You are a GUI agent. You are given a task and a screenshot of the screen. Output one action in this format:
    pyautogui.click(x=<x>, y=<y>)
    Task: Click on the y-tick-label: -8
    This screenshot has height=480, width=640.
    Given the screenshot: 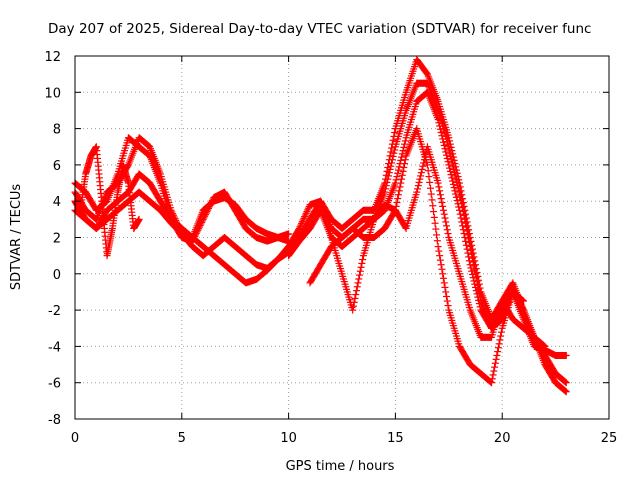 What is the action you would take?
    pyautogui.click(x=54, y=420)
    